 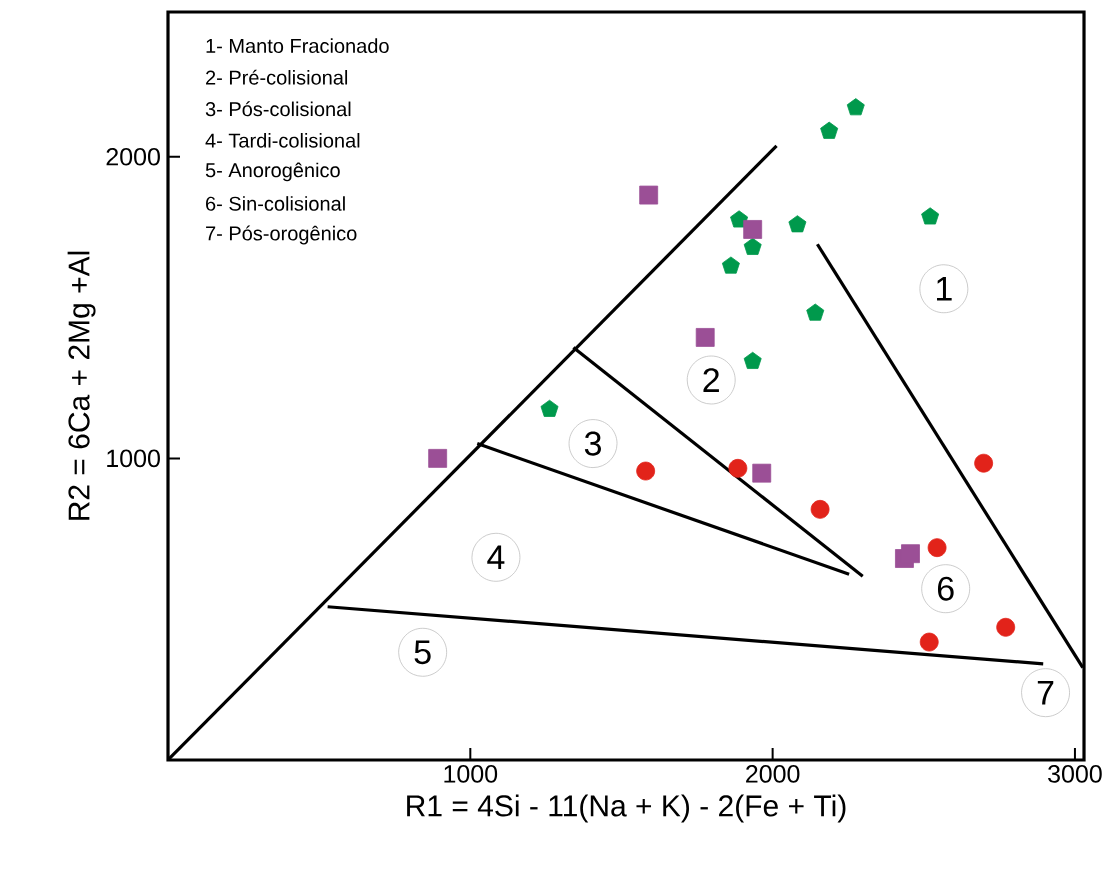 I want to click on annotation: 5- Anorogênico, so click(x=272, y=172).